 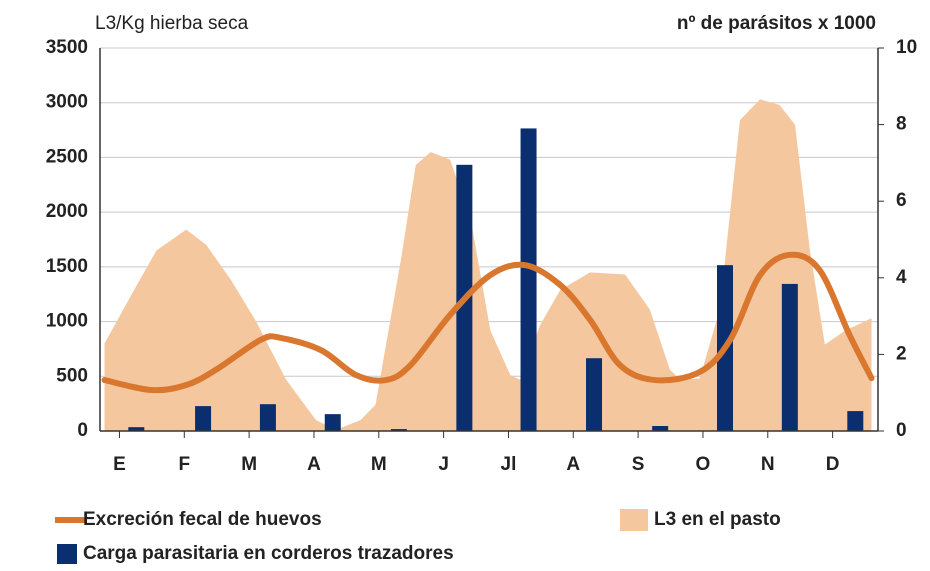 What do you see at coordinates (901, 277) in the screenshot?
I see `y2-tick-label: 4` at bounding box center [901, 277].